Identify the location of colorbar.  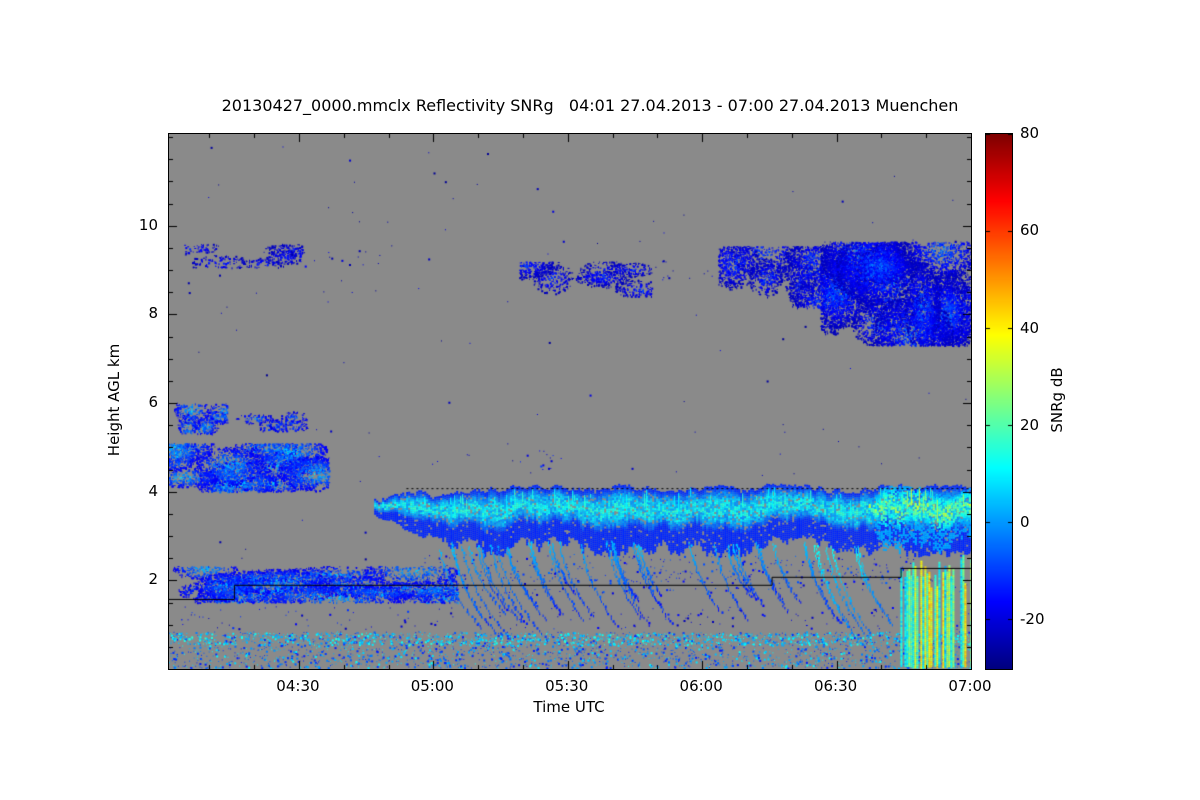
(999, 401).